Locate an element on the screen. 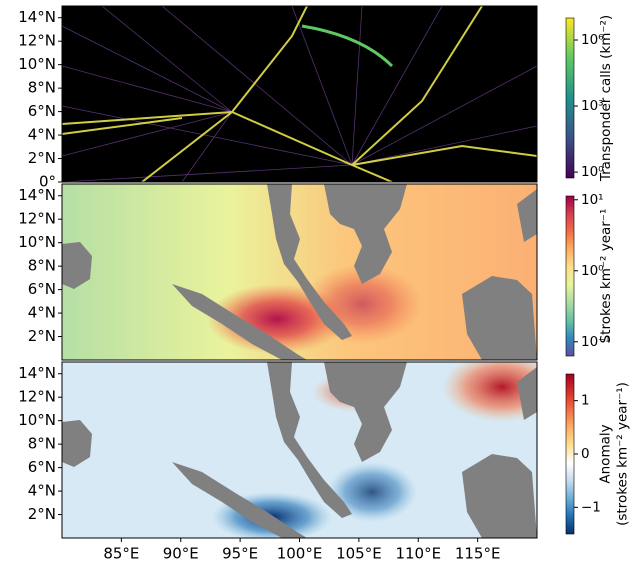 The width and height of the screenshot is (638, 568). colorbar-tick-label: 10⁻¹ is located at coordinates (596, 342).